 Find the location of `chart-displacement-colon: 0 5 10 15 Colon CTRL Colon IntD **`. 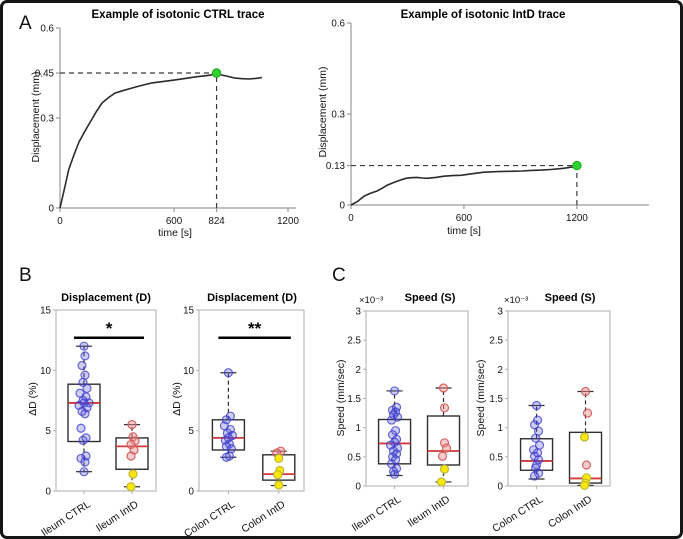

chart-displacement-colon: 0 5 10 15 Colon CTRL Colon IntD ** is located at coordinates (243, 422).